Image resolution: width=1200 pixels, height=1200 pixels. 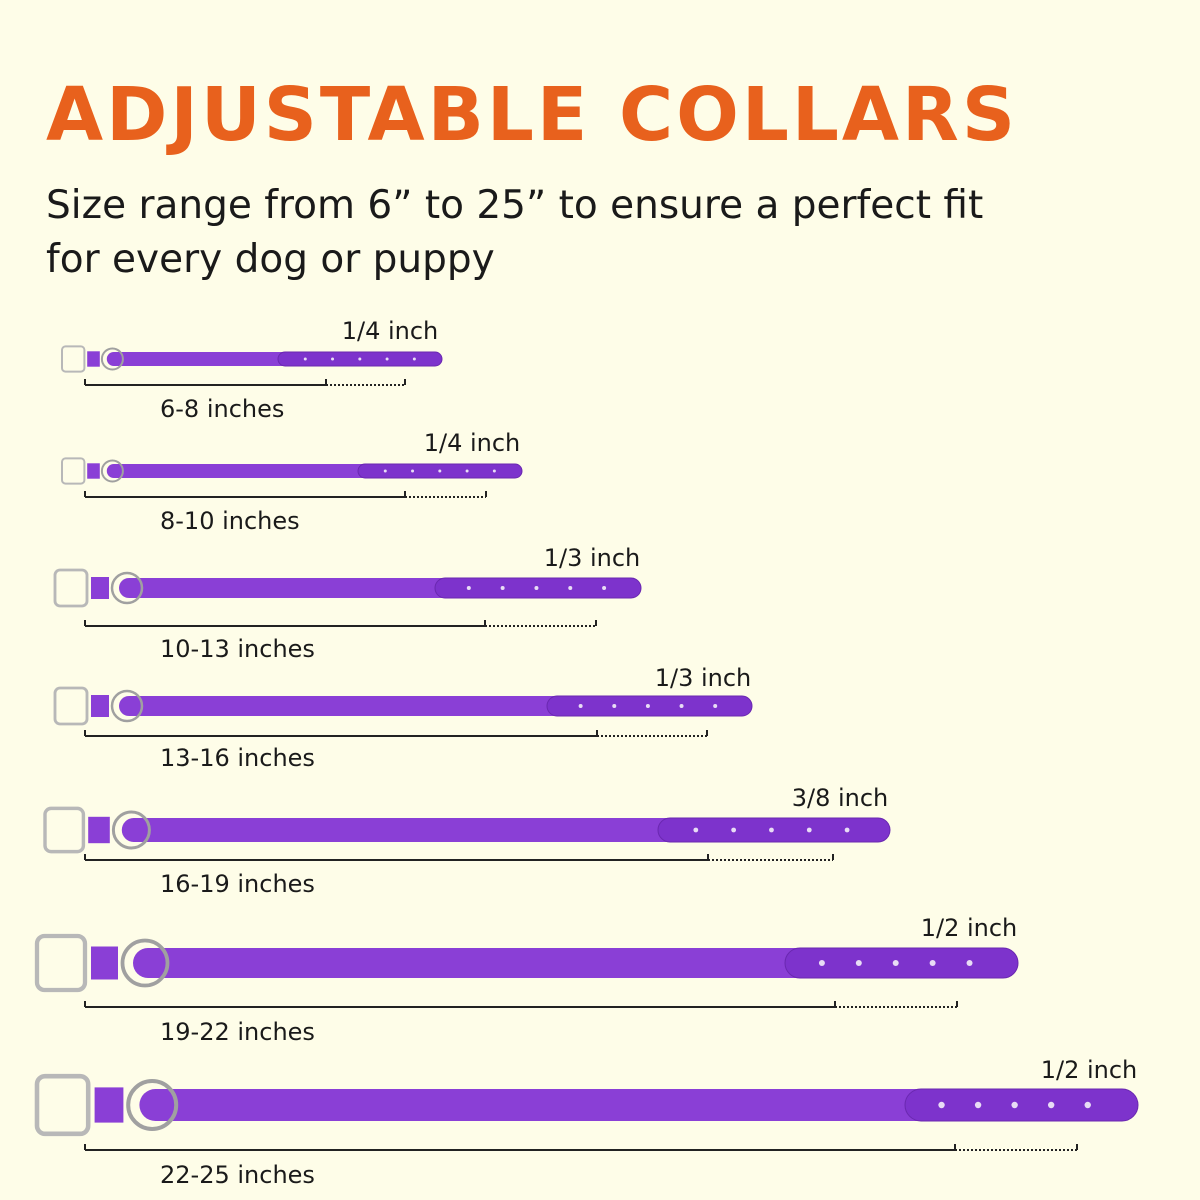 What do you see at coordinates (638, 1105) in the screenshot?
I see `collar-strap` at bounding box center [638, 1105].